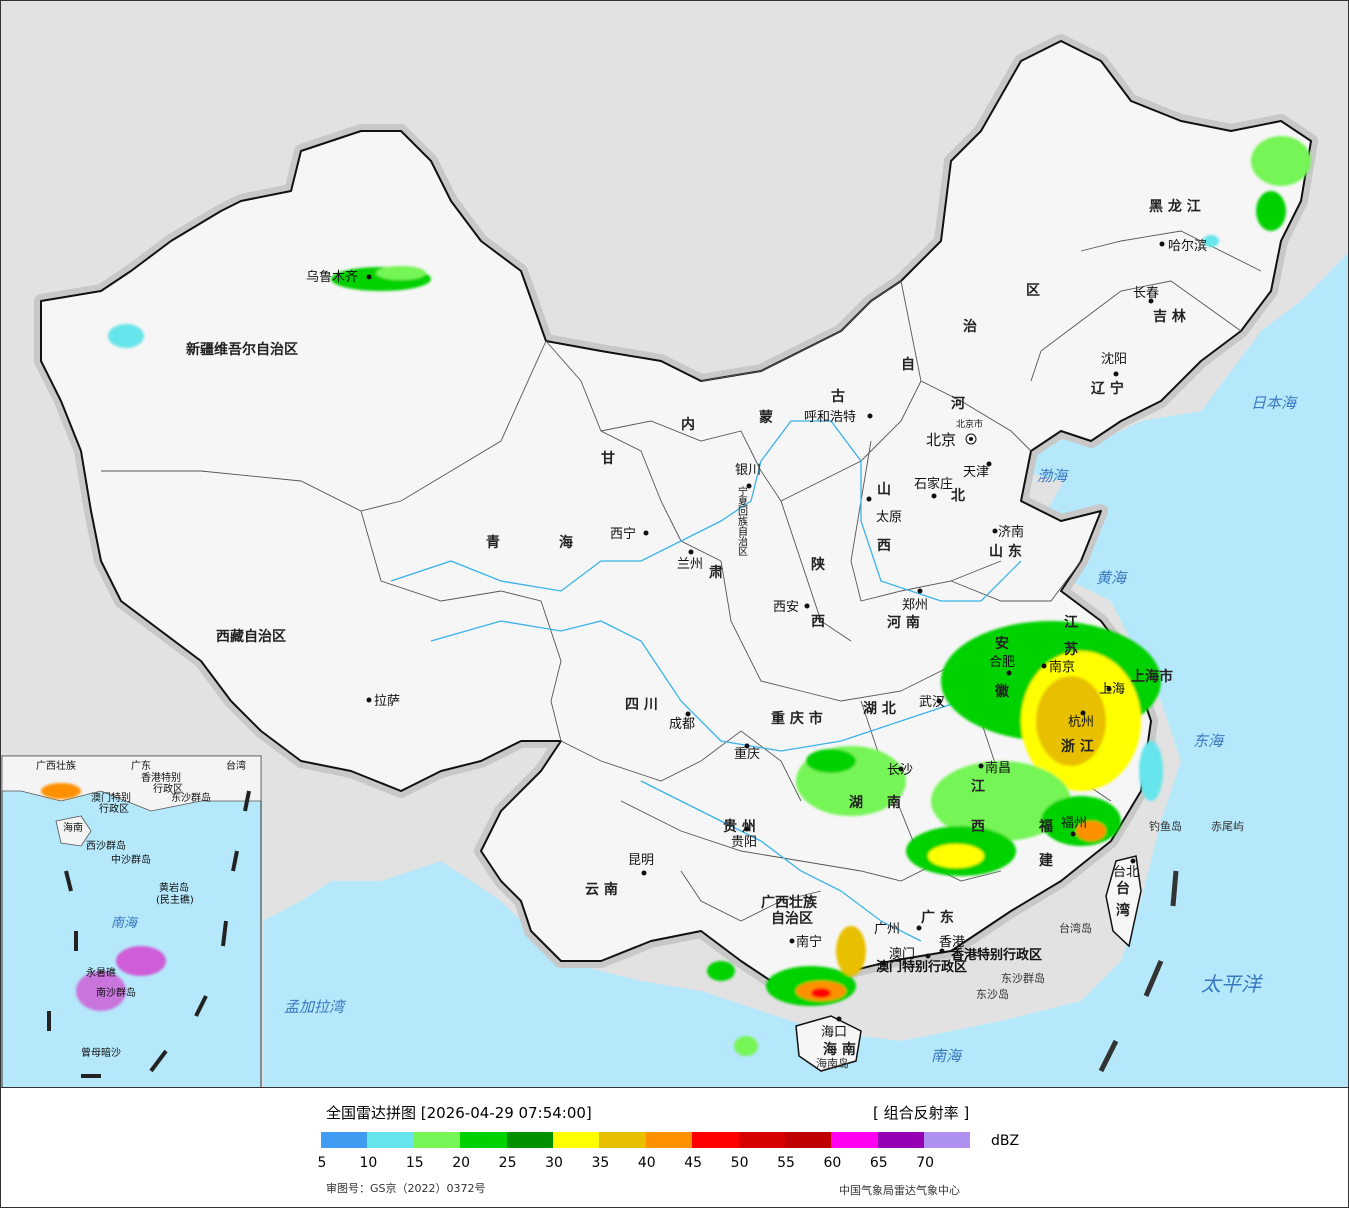 This screenshot has width=1349, height=1208. What do you see at coordinates (716, 572) in the screenshot?
I see `label-gansu-2: 肃` at bounding box center [716, 572].